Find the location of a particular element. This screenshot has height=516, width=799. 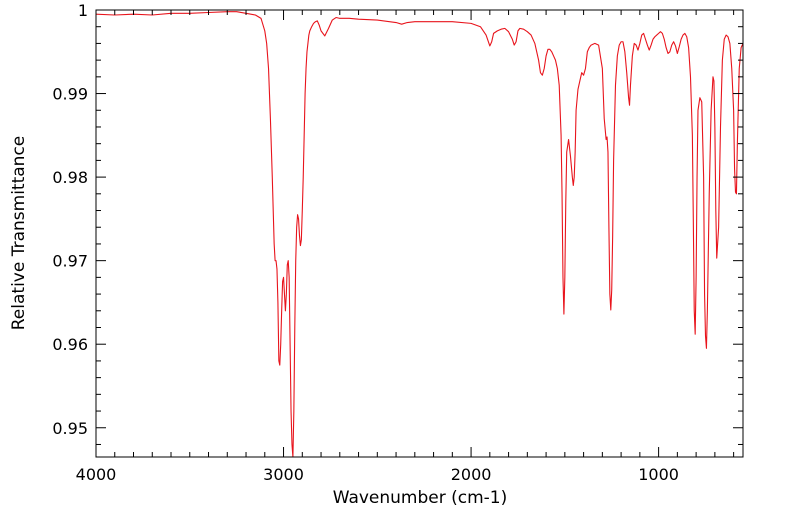

x-axis-title: Wavenumber (cm-1) is located at coordinates (420, 498).